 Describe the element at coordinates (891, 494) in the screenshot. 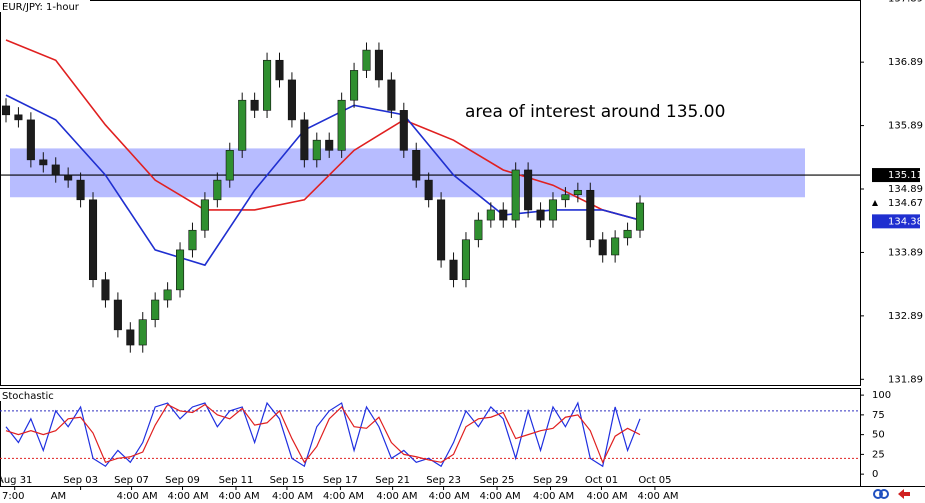

I see `toolbar-icons` at that location.